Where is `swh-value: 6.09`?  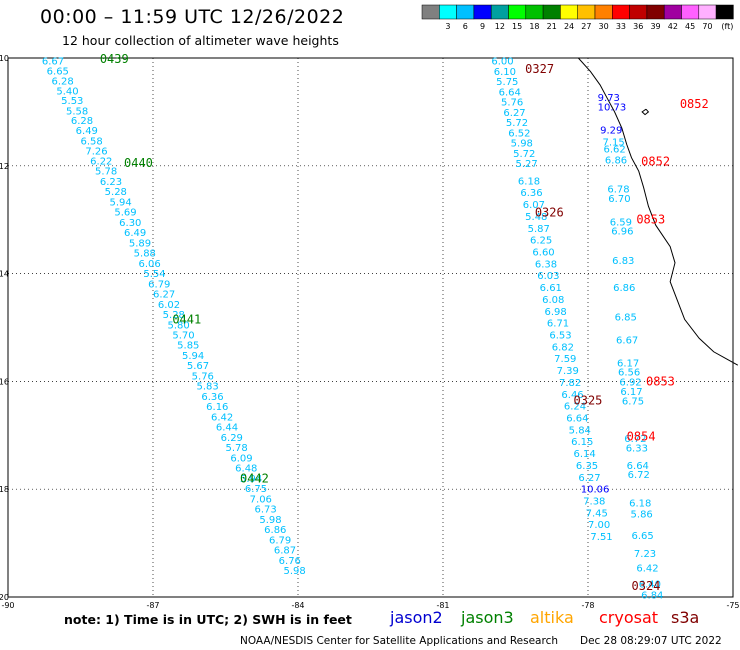
swh-value: 6.09 is located at coordinates (241, 458).